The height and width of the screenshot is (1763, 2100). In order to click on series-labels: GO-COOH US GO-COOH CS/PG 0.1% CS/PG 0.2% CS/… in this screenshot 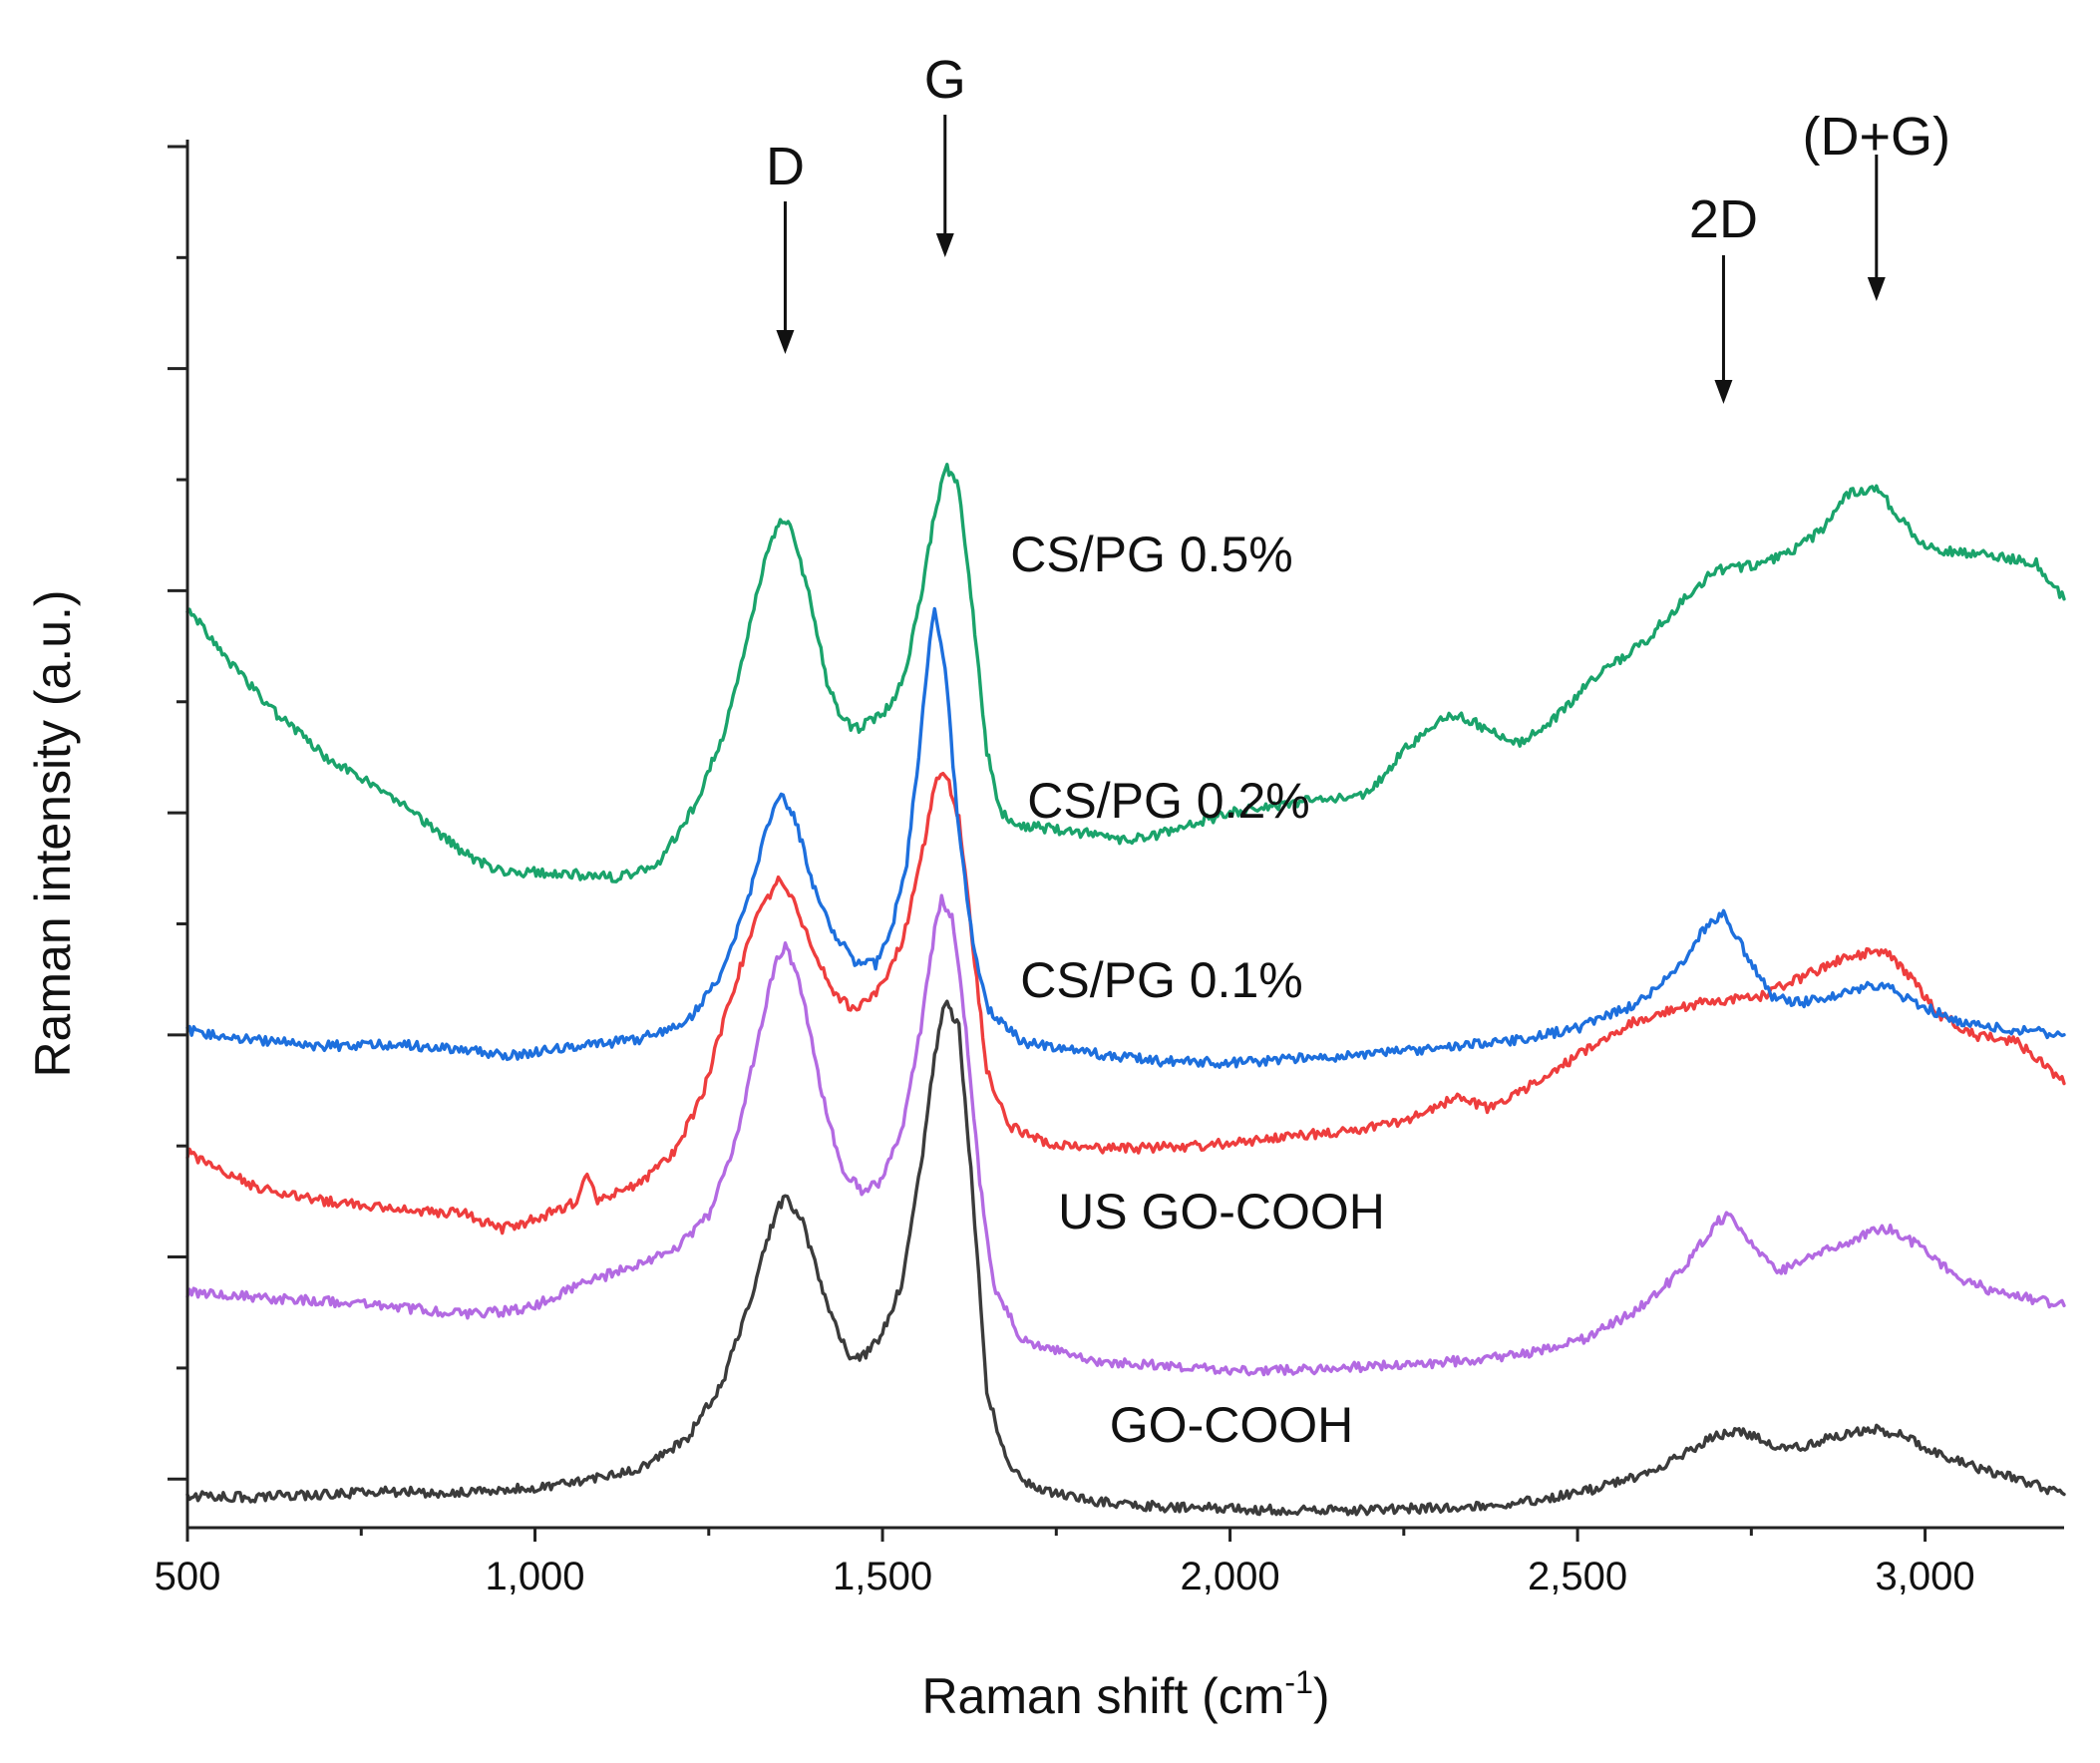, I will do `click(1197, 990)`.